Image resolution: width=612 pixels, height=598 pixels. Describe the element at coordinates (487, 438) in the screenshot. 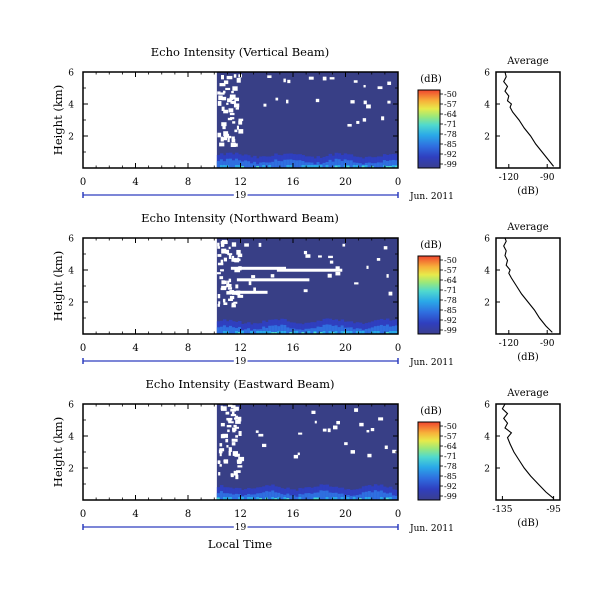

I see `average-y-tick-label: 4` at that location.